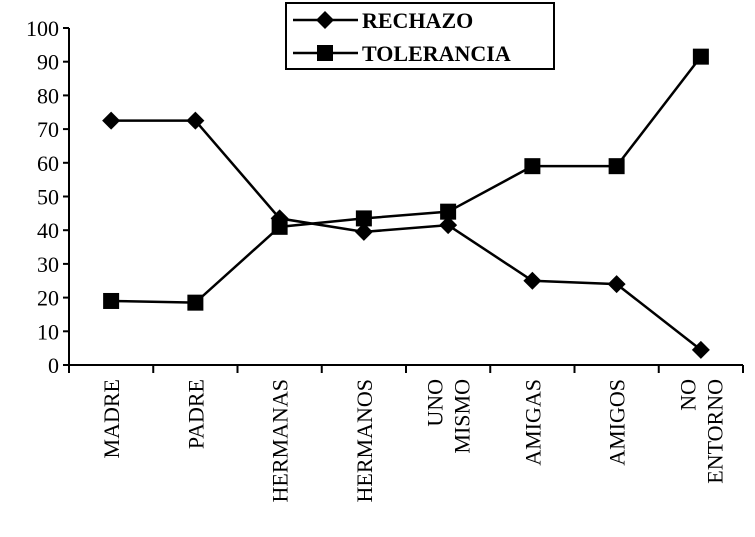 The height and width of the screenshot is (537, 755). I want to click on legend-item: RECHAZO, so click(383, 20).